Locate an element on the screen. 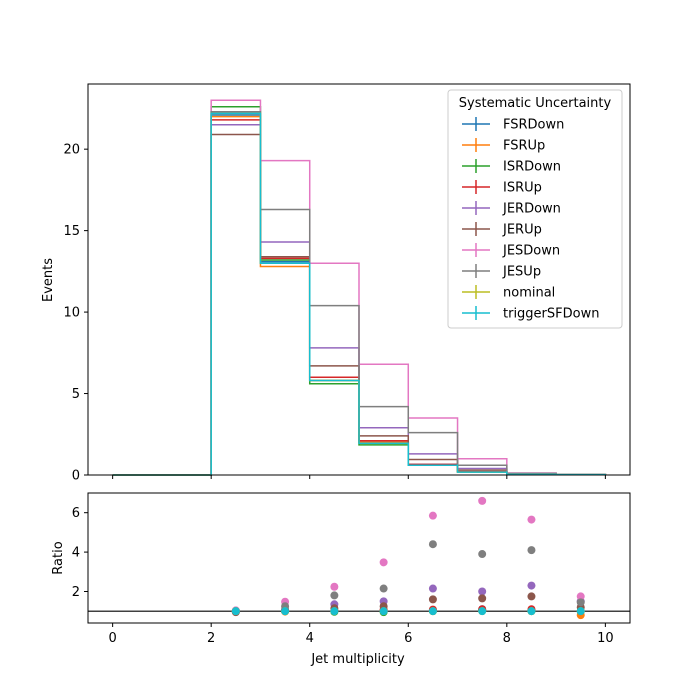 The width and height of the screenshot is (700, 700). legend-item-ISRDown: ISRDown is located at coordinates (511, 167).